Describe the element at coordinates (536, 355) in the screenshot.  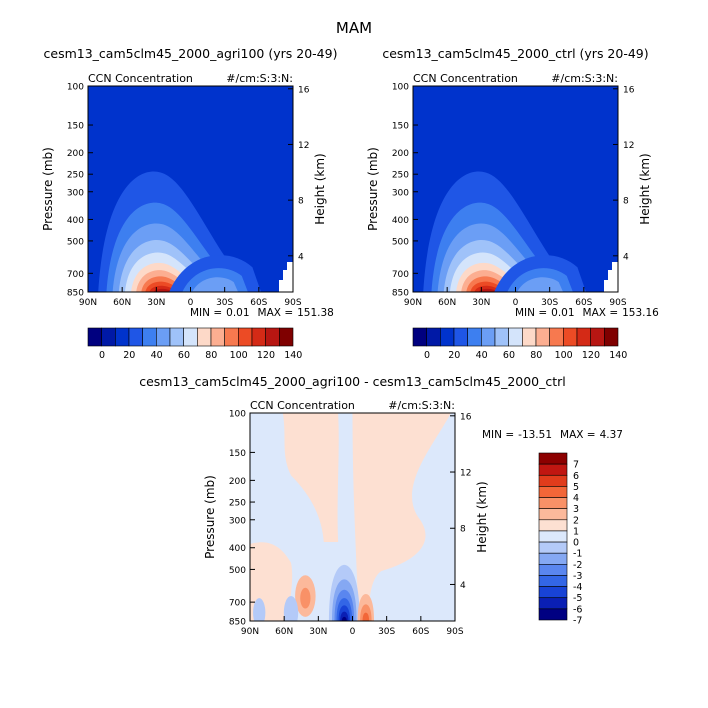
I see `colorbar-label: 80` at that location.